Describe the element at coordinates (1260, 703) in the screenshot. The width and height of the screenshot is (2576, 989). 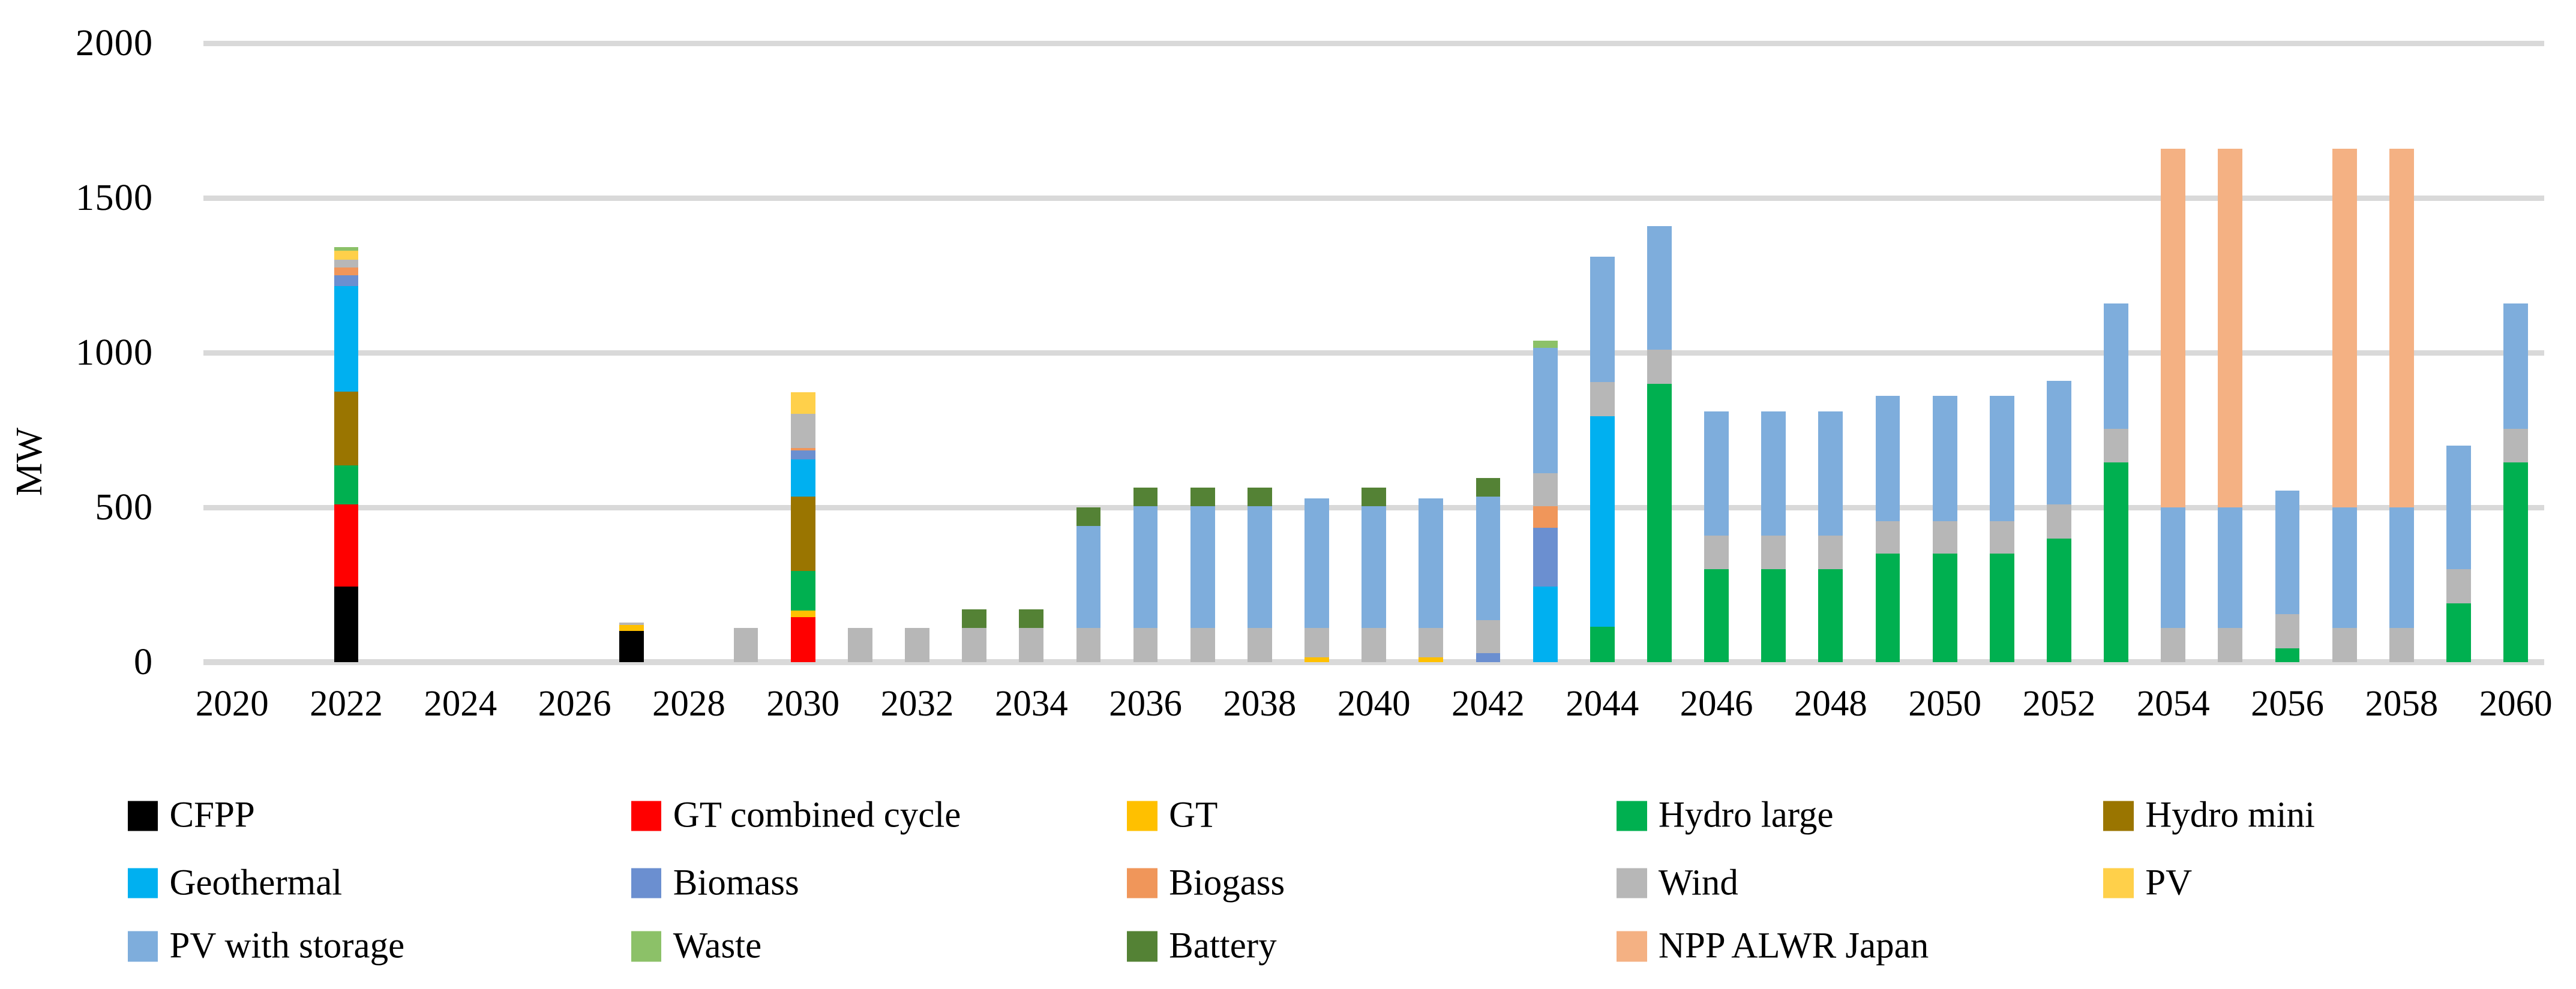
I see `x-tick-label-2038: 2038` at that location.